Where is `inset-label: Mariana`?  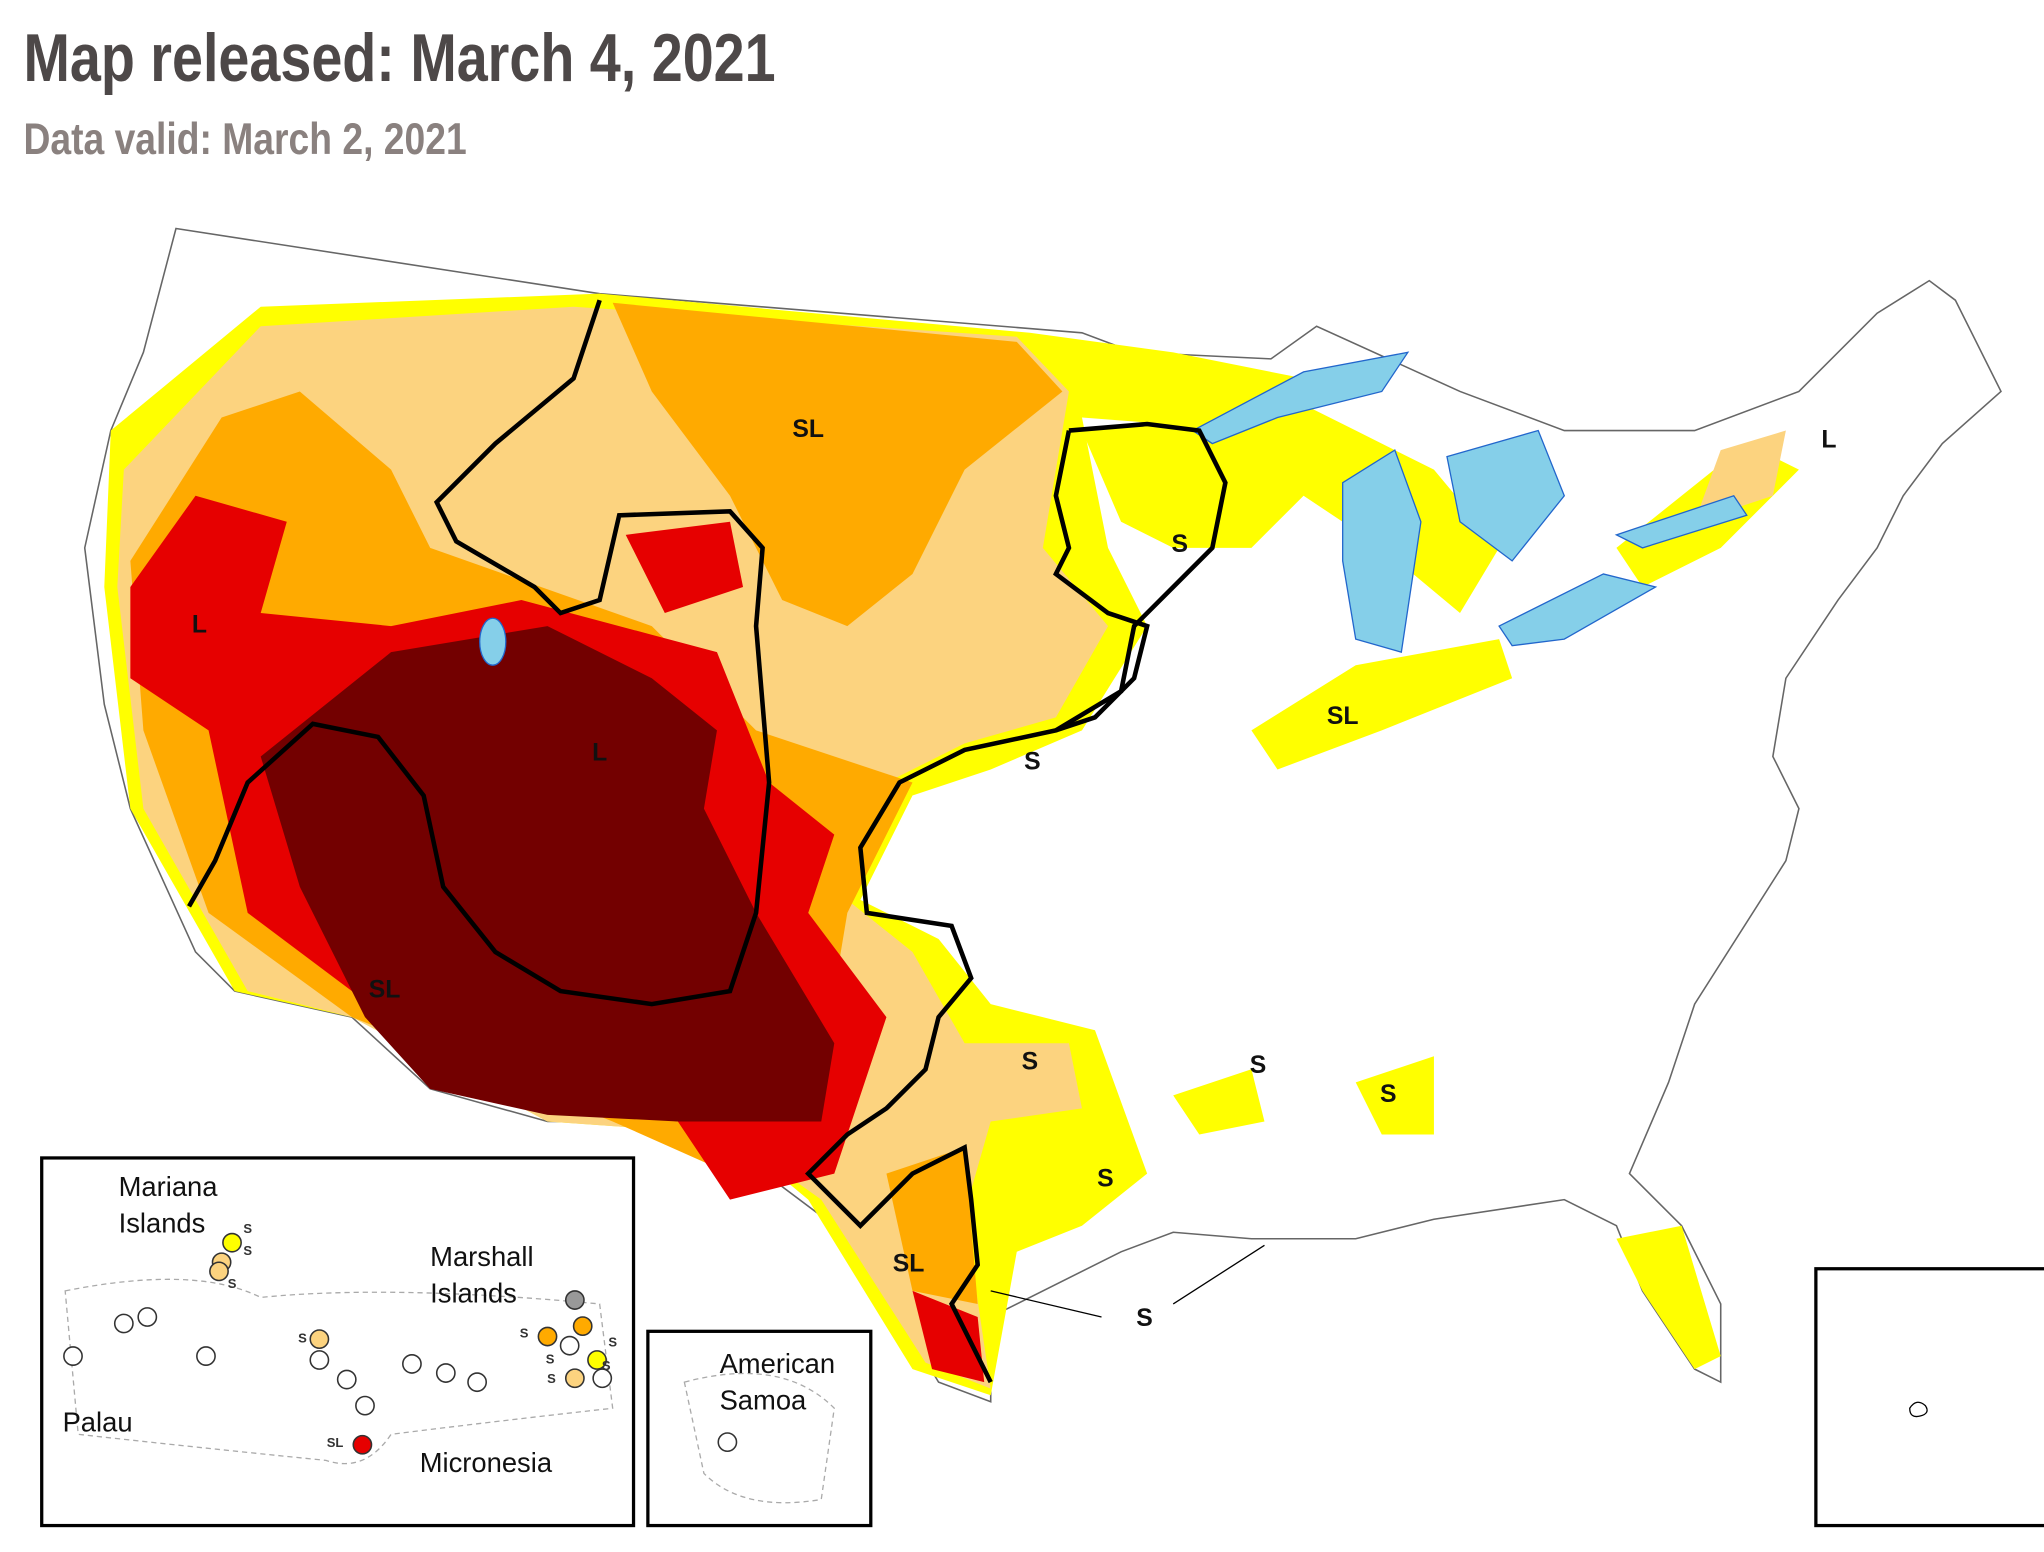 inset-label: Mariana is located at coordinates (169, 1186).